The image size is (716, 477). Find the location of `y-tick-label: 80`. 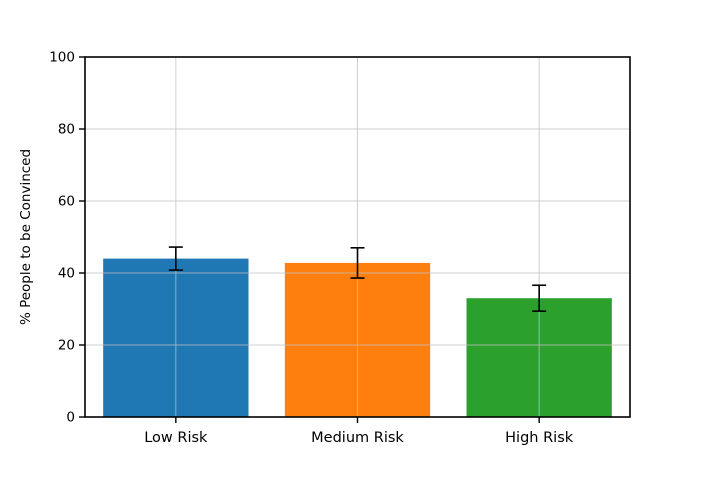

y-tick-label: 80 is located at coordinates (66, 130).